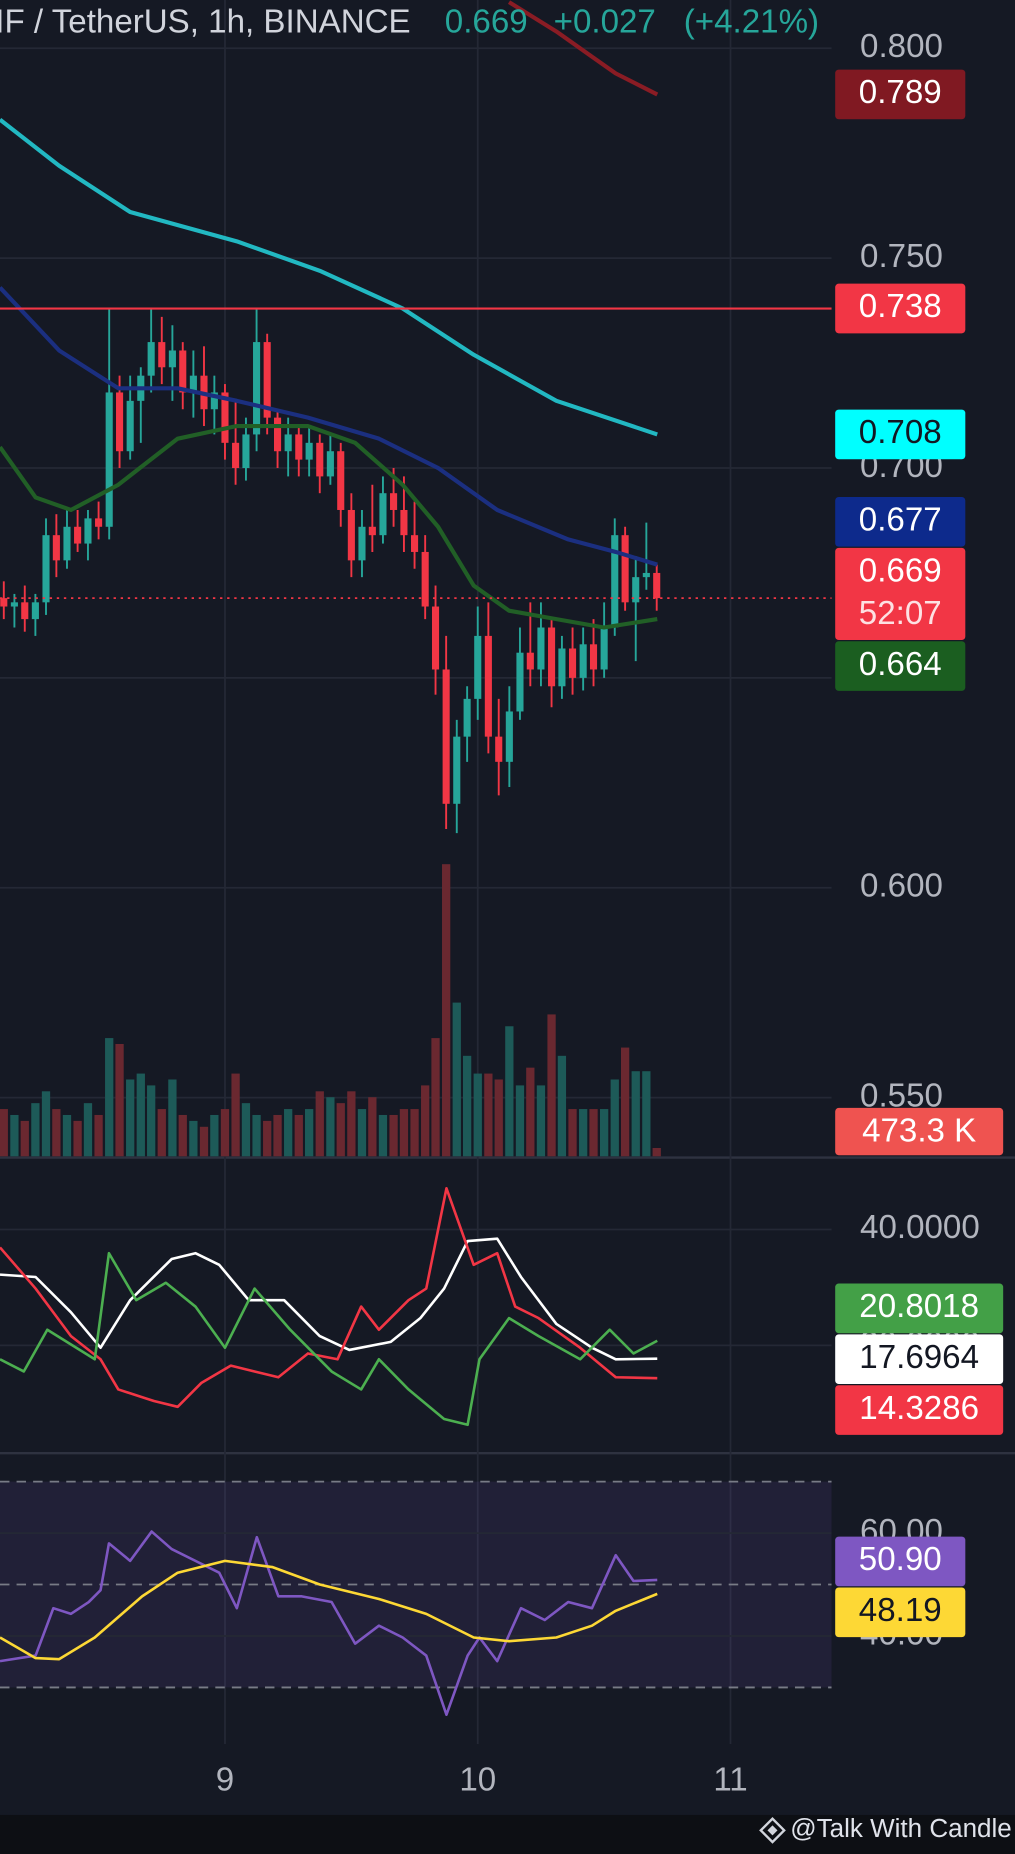 This screenshot has width=1015, height=1854. I want to click on price-tag-label: 48.19, so click(900, 1610).